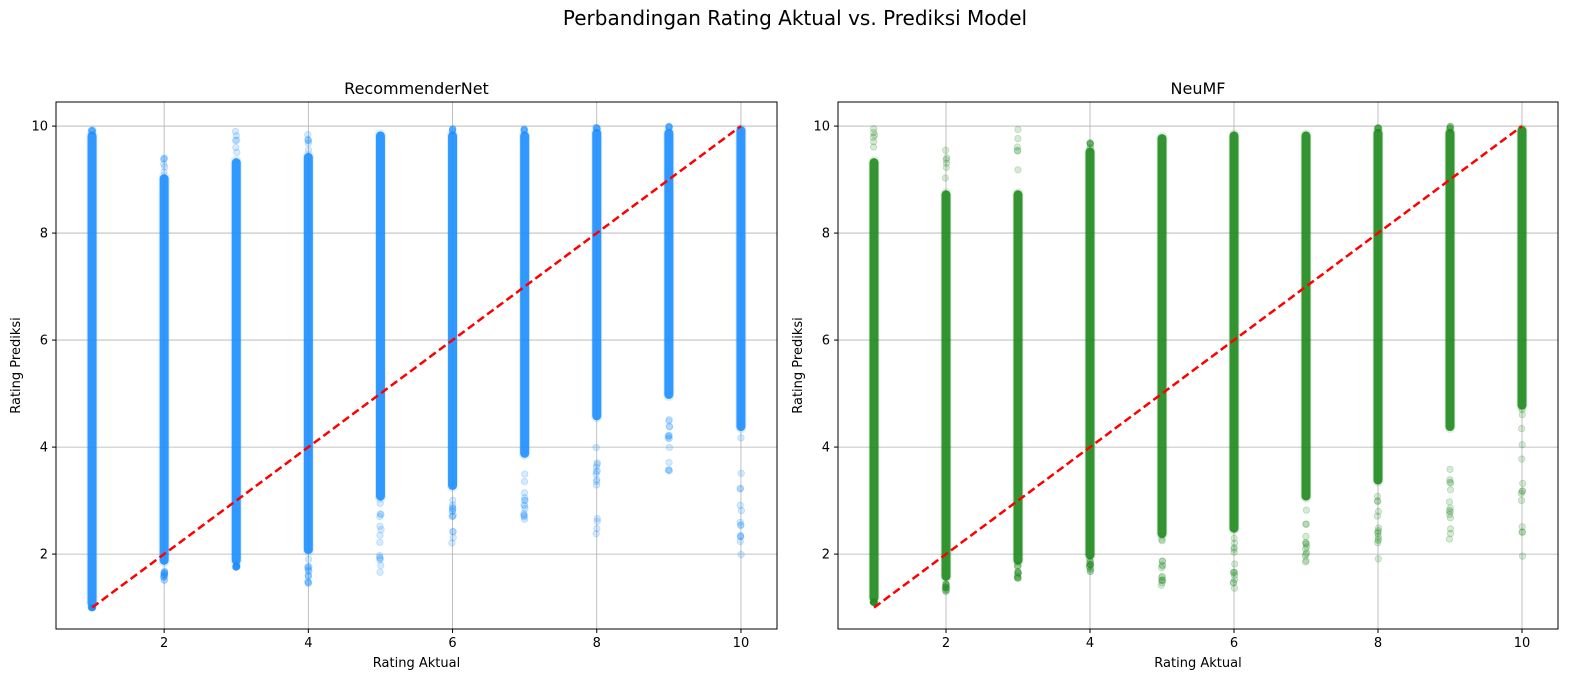 The image size is (1590, 691). What do you see at coordinates (1522, 643) in the screenshot?
I see `x-tick-label: 10` at bounding box center [1522, 643].